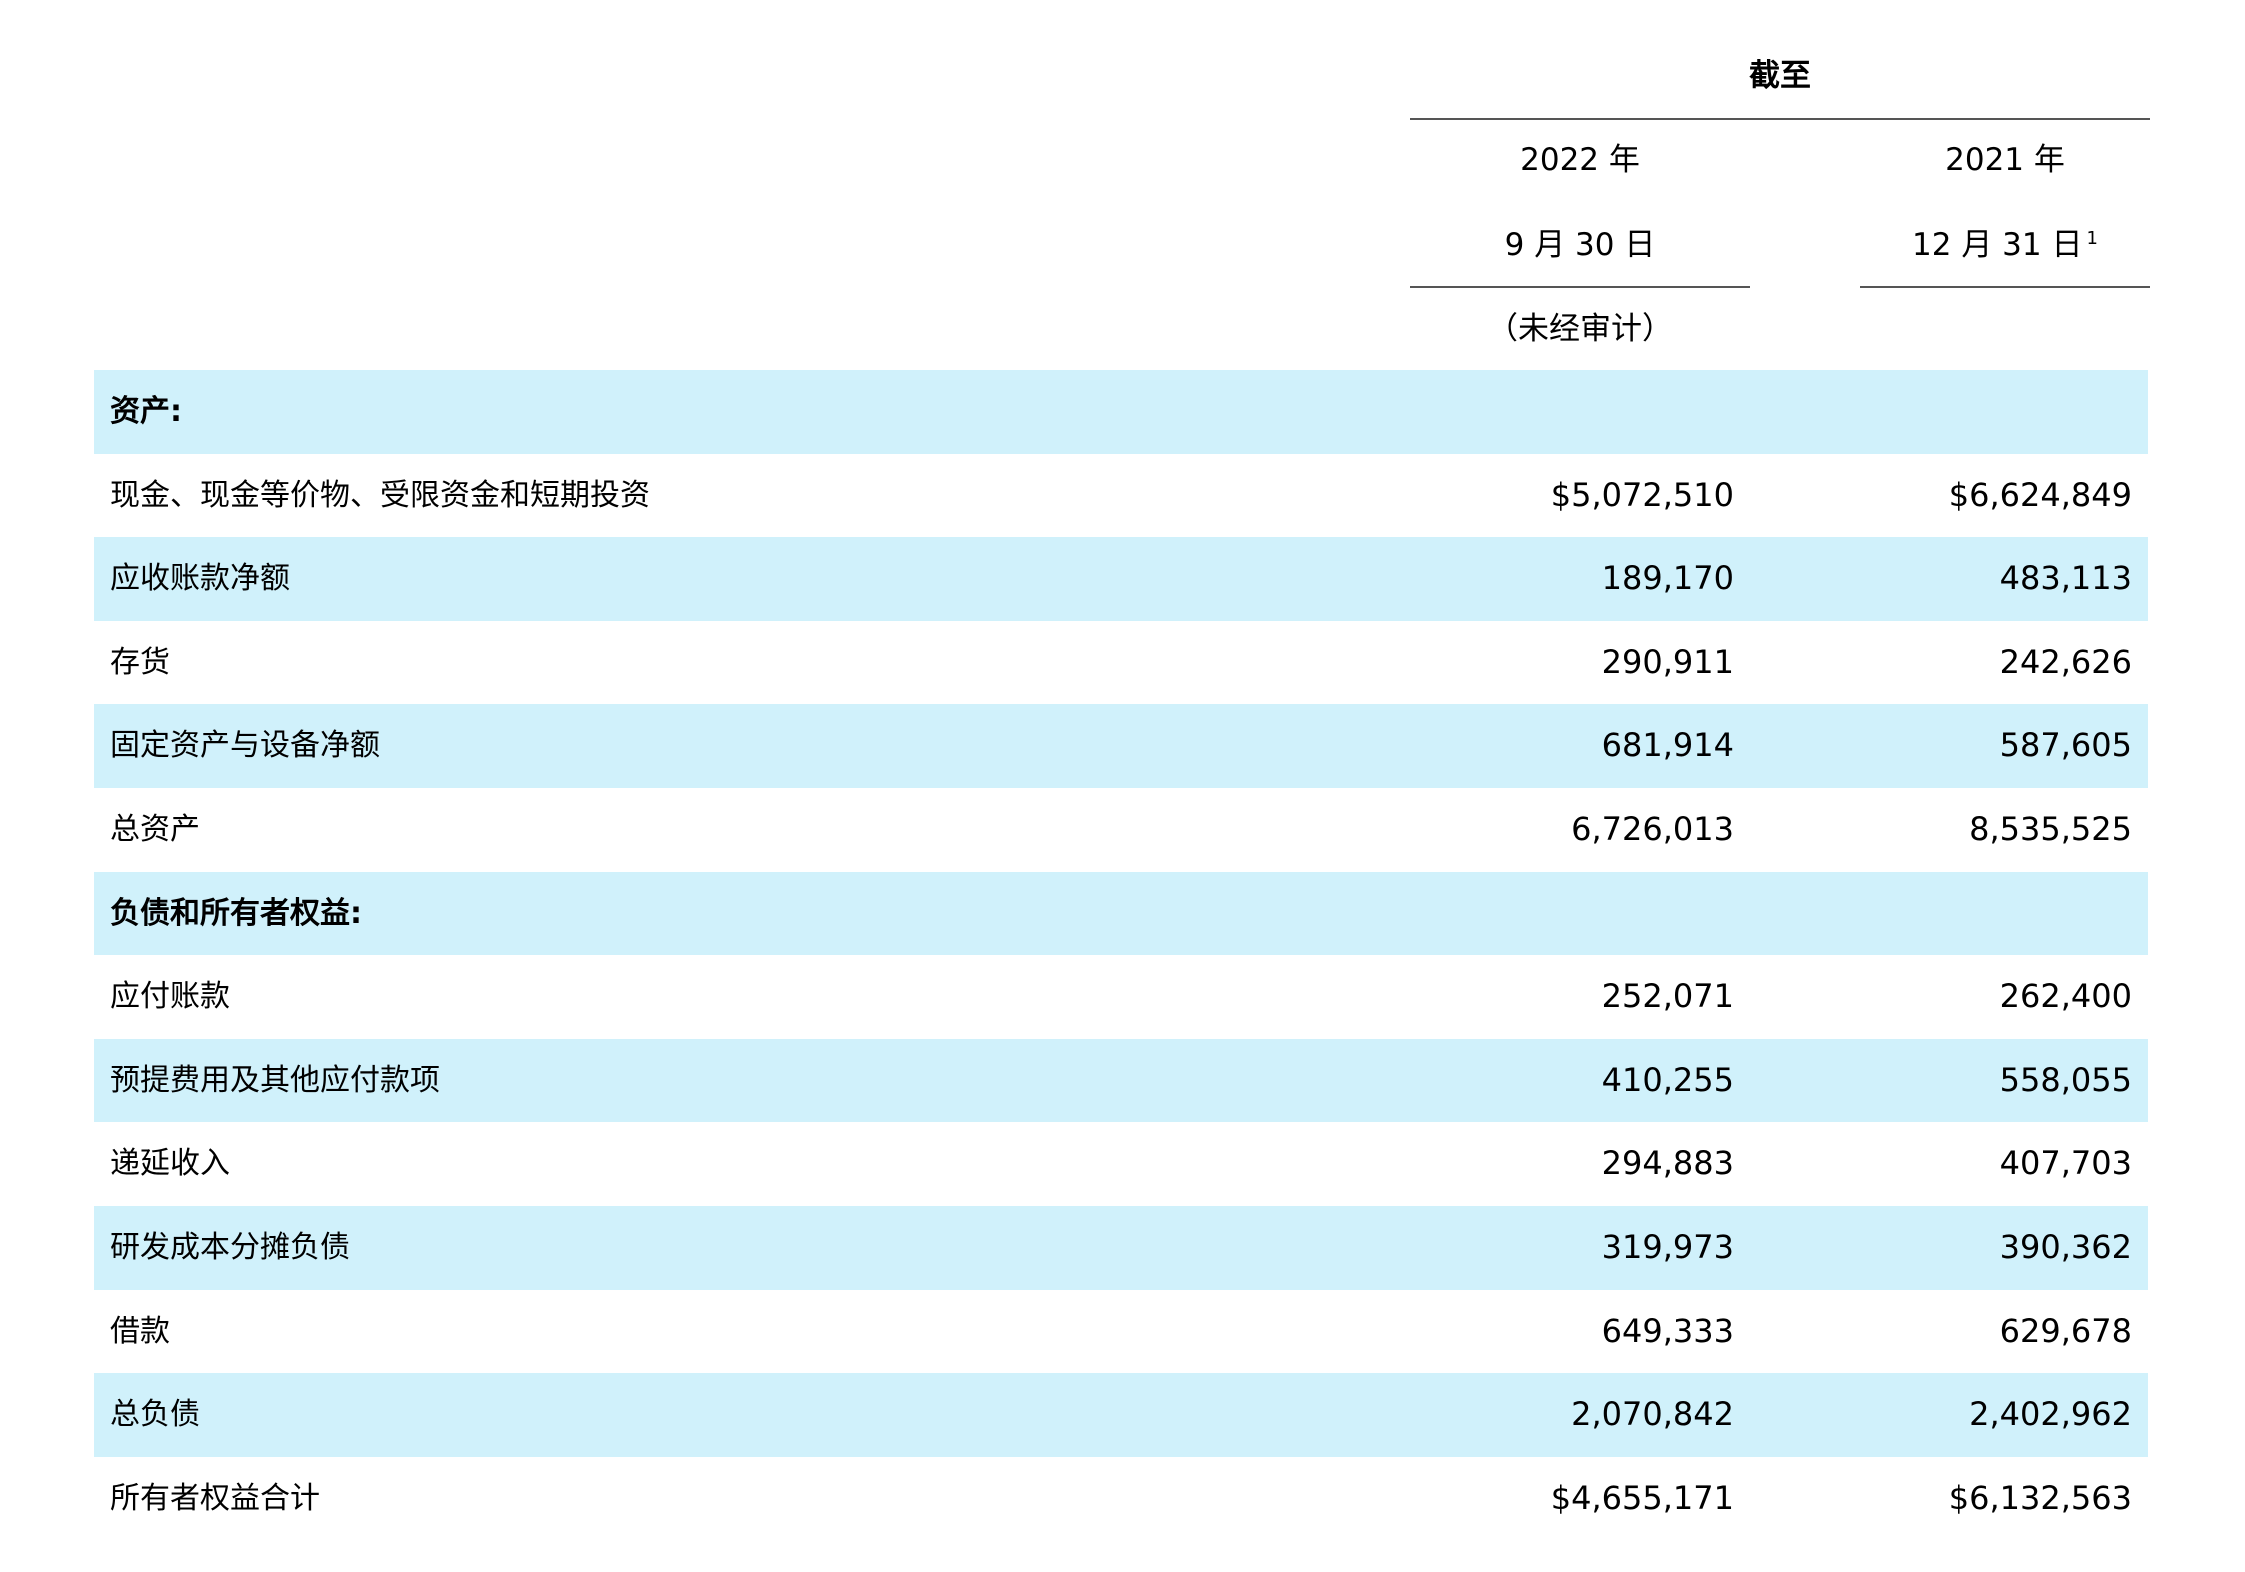 Image resolution: width=2245 pixels, height=1572 pixels. Describe the element at coordinates (1780, 76) in the screenshot. I see `as-of-heading: 截至` at that location.